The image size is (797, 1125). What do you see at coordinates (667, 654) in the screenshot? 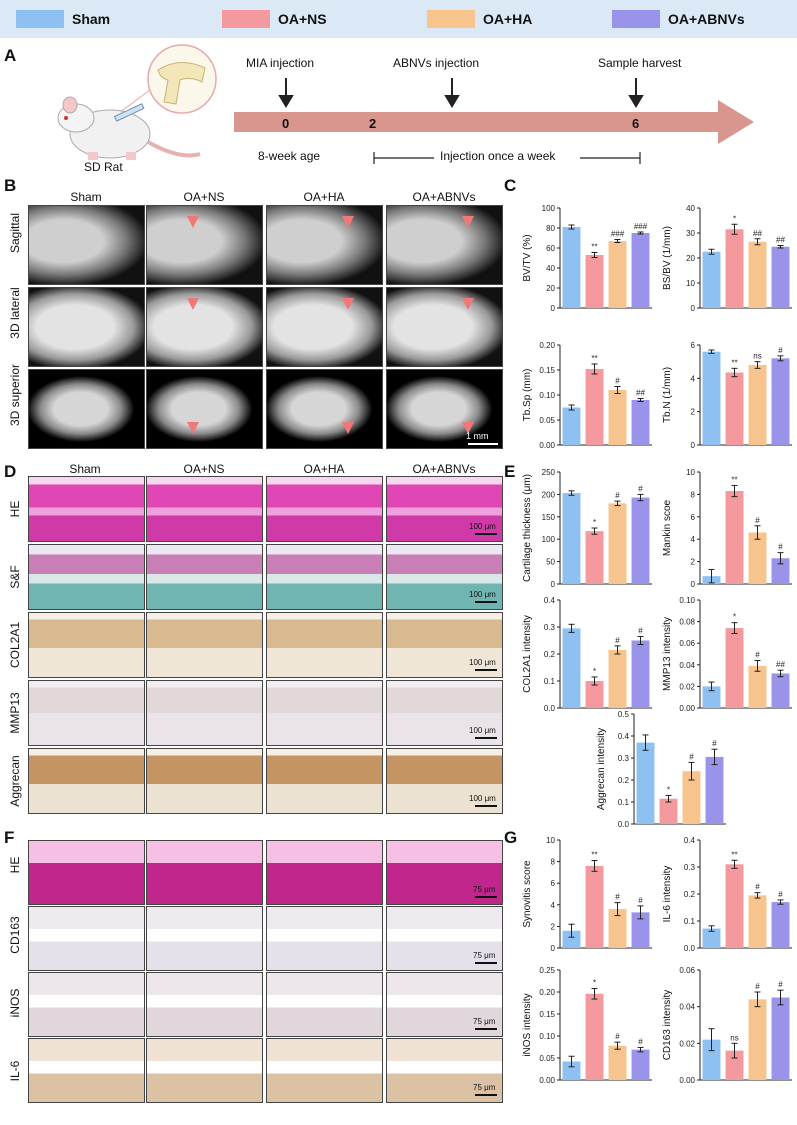
I see `y-axis-label: MMP13 intensity` at bounding box center [667, 654].